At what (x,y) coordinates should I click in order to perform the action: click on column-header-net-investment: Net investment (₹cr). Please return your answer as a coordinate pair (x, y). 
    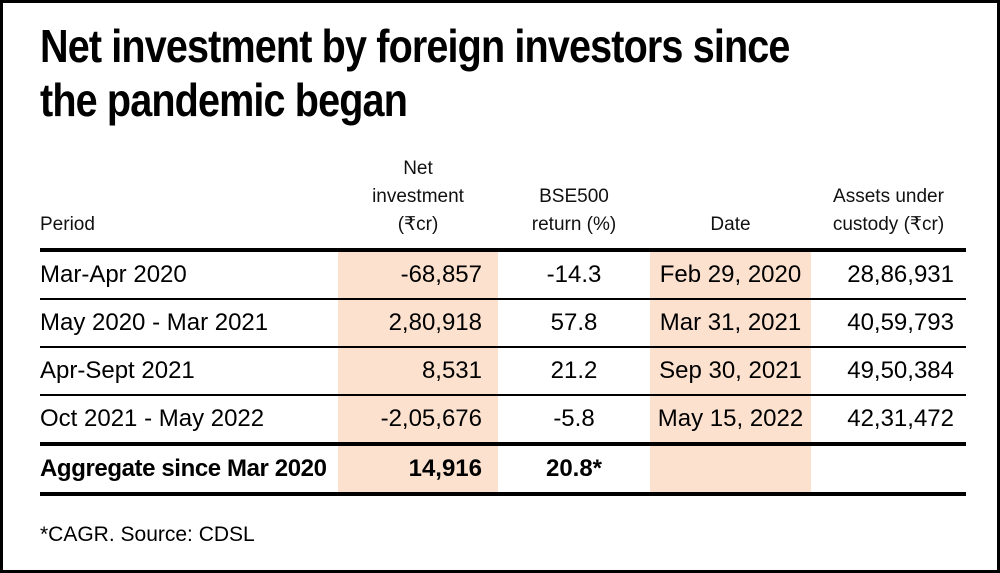
    Looking at the image, I should click on (418, 196).